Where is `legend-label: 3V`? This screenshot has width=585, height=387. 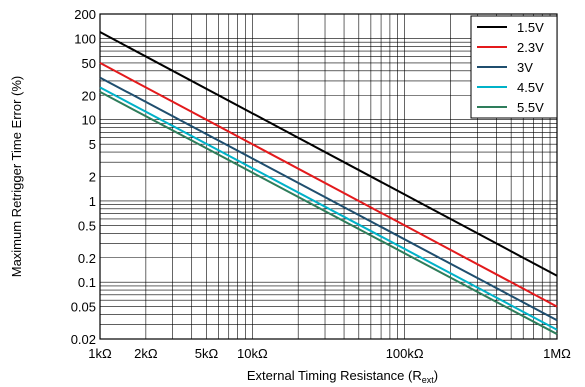 legend-label: 3V is located at coordinates (525, 67).